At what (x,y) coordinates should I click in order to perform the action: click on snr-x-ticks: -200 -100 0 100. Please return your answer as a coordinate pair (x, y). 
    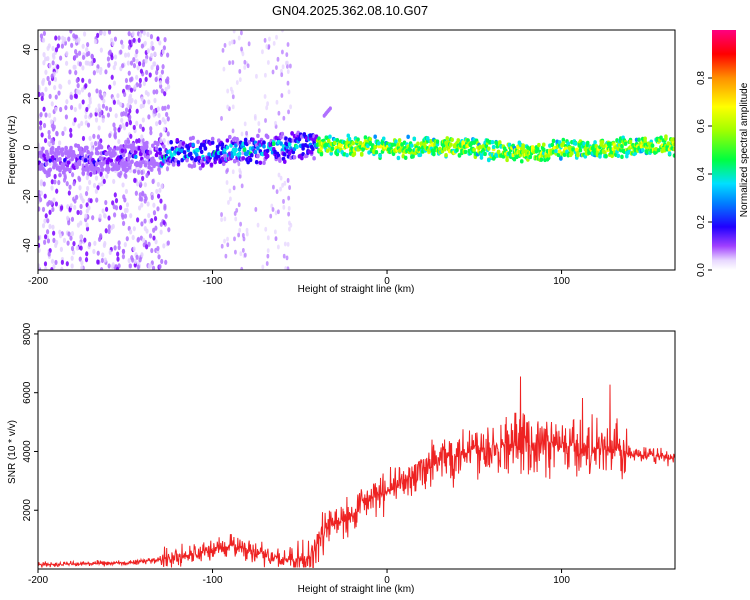
    Looking at the image, I should click on (299, 577).